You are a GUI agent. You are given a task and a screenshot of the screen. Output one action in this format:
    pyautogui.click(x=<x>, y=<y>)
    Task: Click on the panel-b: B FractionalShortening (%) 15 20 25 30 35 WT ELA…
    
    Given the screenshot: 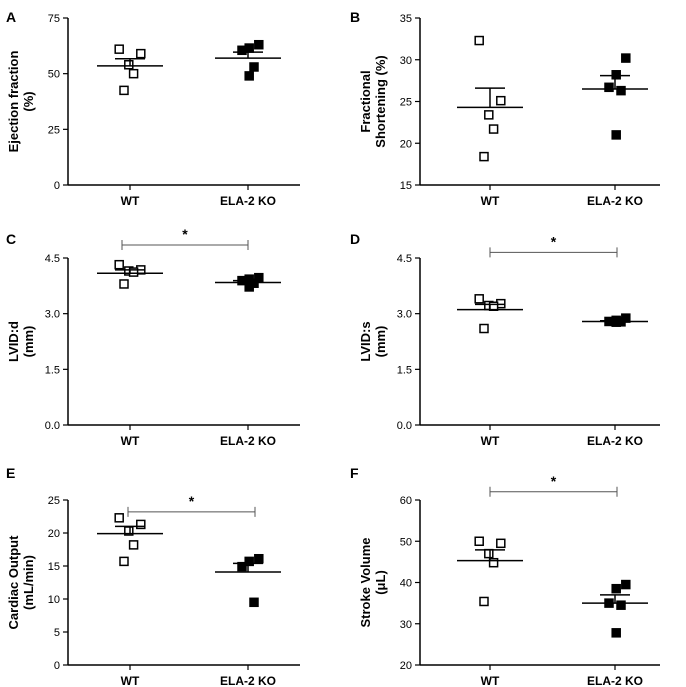 What is the action you would take?
    pyautogui.click(x=505, y=108)
    